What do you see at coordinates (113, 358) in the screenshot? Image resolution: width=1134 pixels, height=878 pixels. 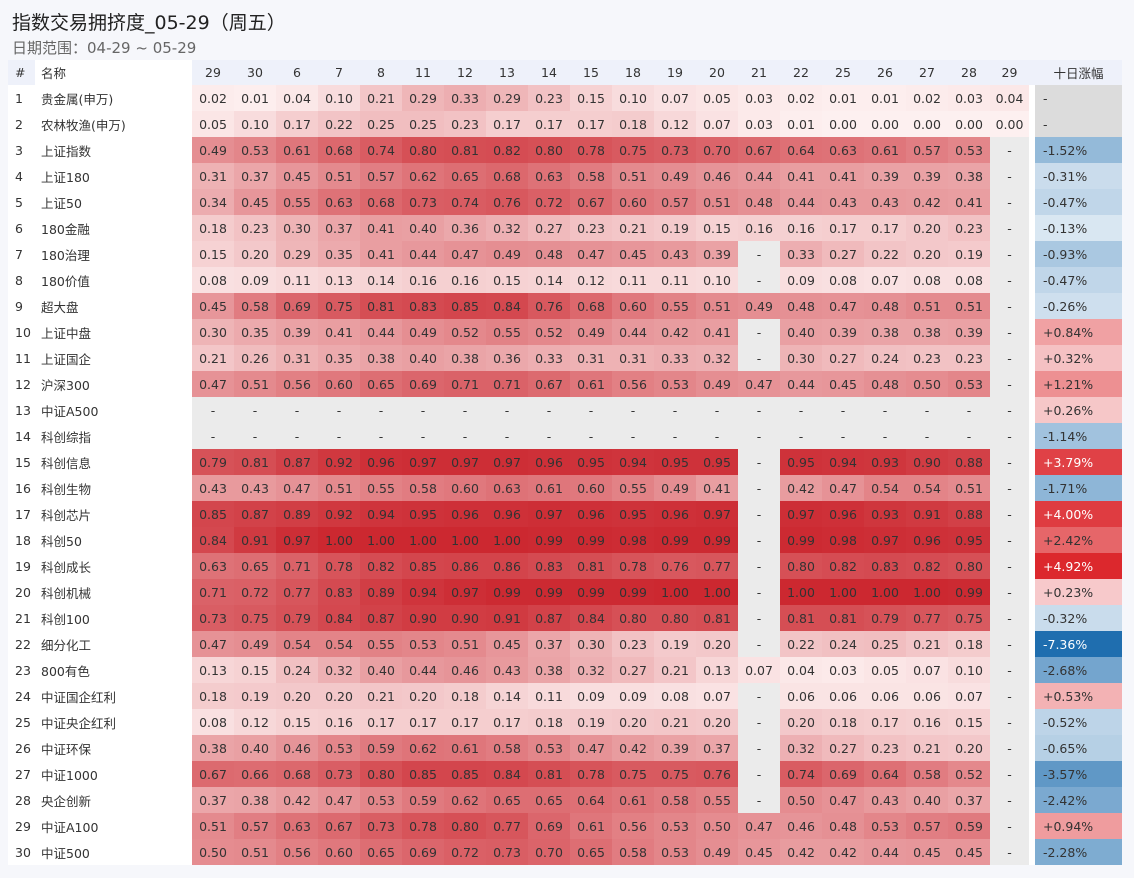 I see `index-name: 上证国企` at bounding box center [113, 358].